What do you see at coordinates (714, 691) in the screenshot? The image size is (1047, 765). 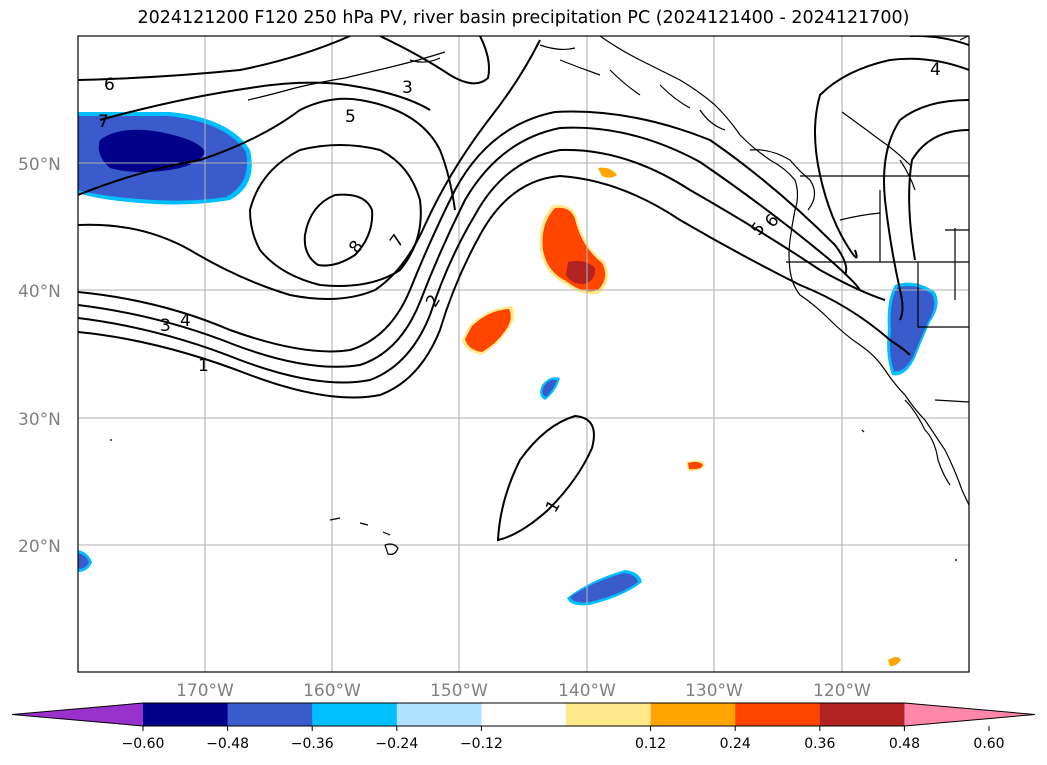 I see `lon-label: 130°W` at bounding box center [714, 691].